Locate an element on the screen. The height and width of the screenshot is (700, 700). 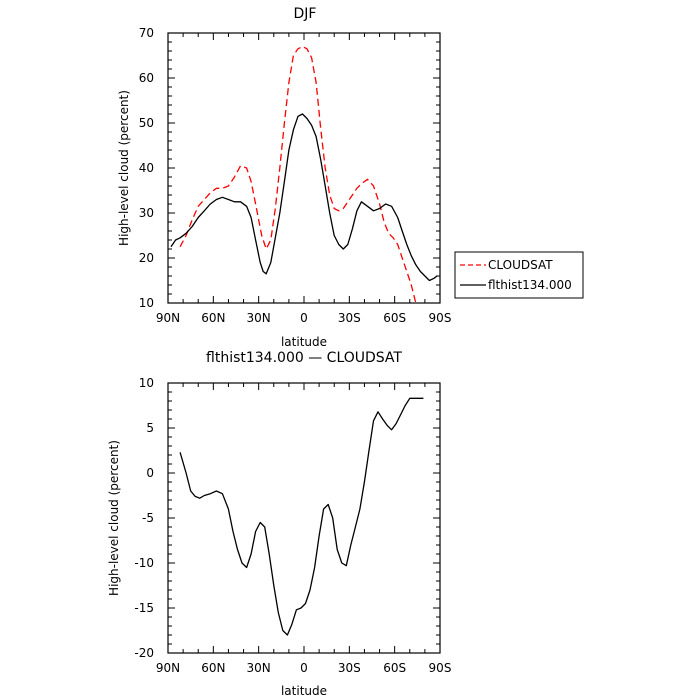
bottom-x-tick-label: 60S is located at coordinates (394, 668).